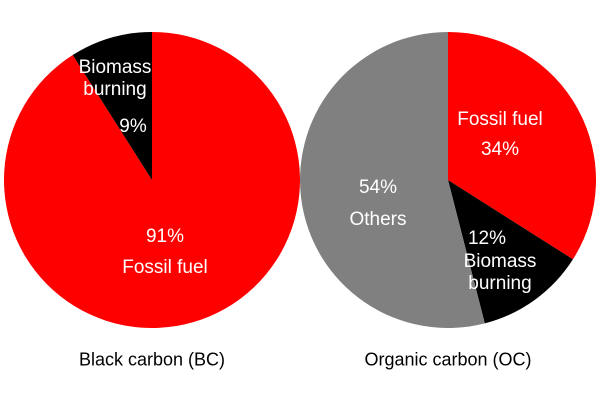 This screenshot has width=600, height=400. What do you see at coordinates (133, 126) in the screenshot?
I see `value-label: 9%` at bounding box center [133, 126].